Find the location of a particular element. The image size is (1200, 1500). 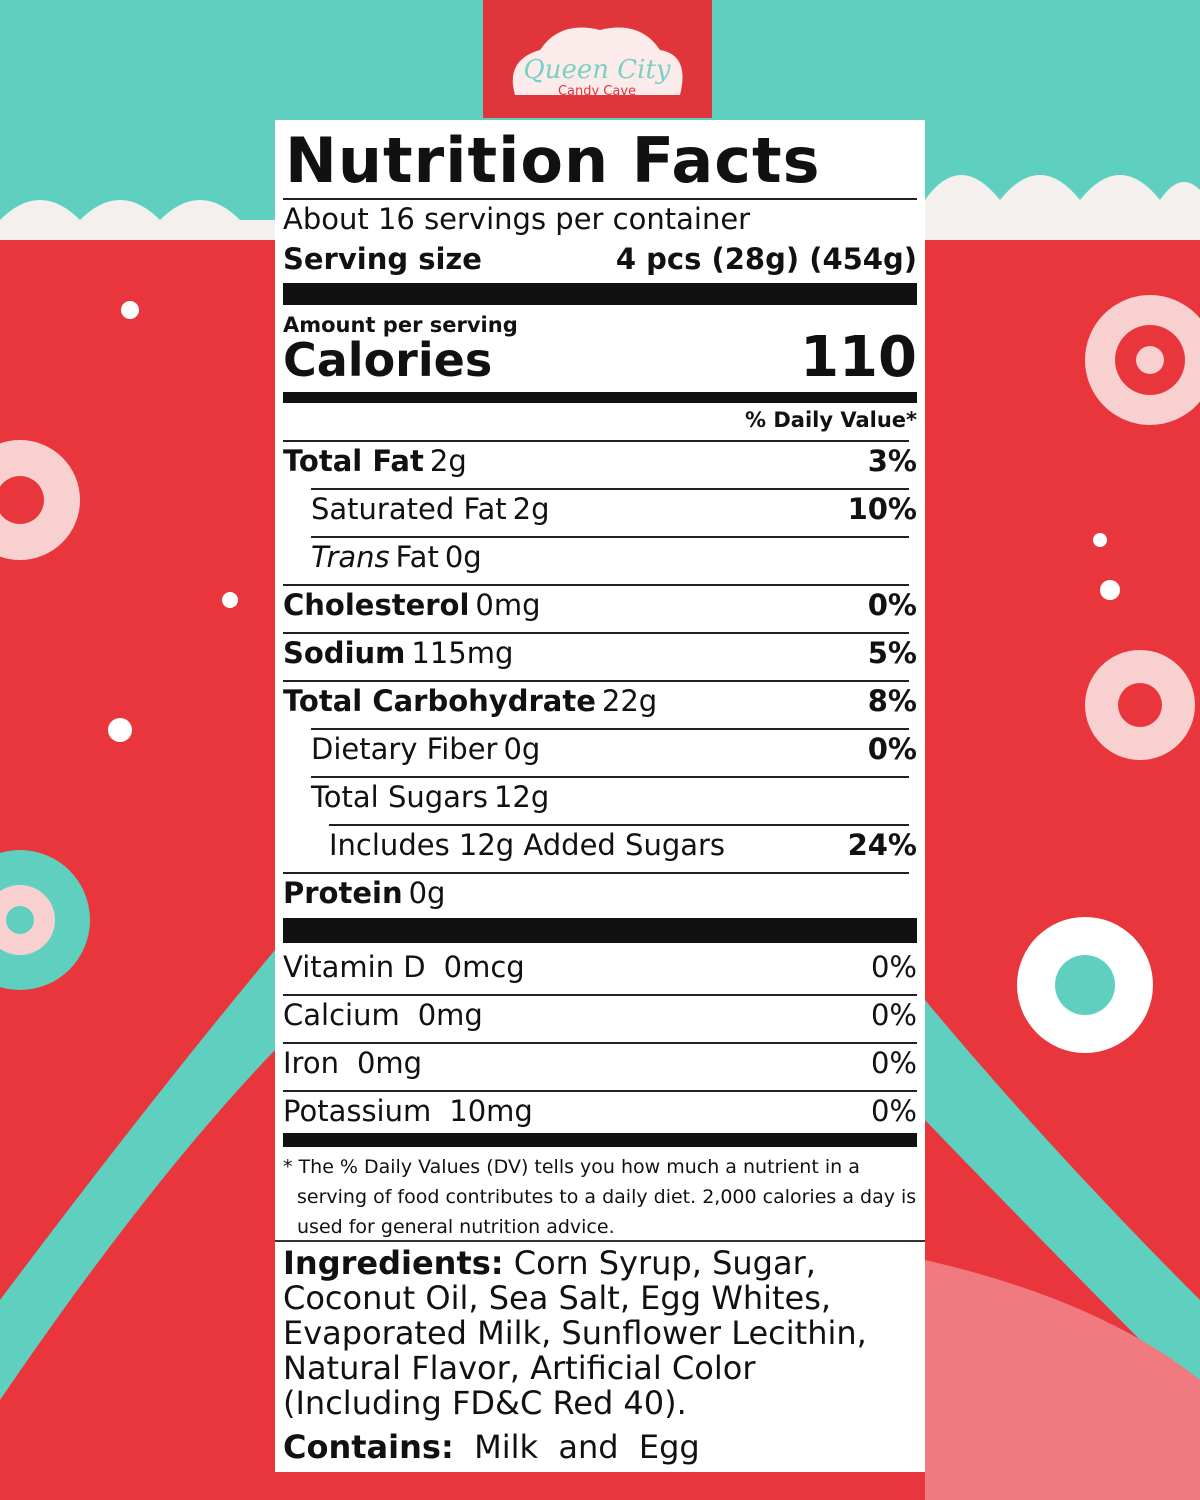

vitamin-row: Calcium 0mg is located at coordinates (383, 1015).